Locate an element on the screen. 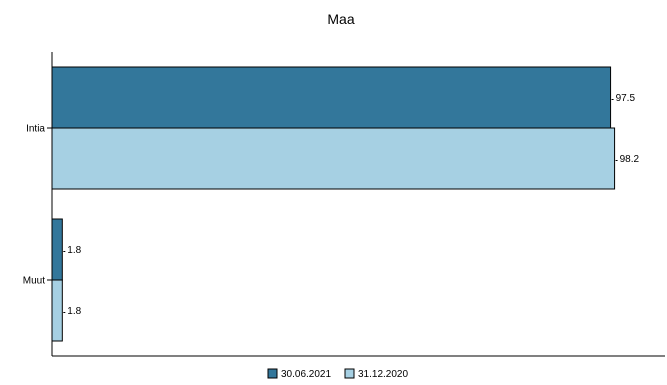 The image size is (667, 385). data-label: 98.2 is located at coordinates (630, 159).